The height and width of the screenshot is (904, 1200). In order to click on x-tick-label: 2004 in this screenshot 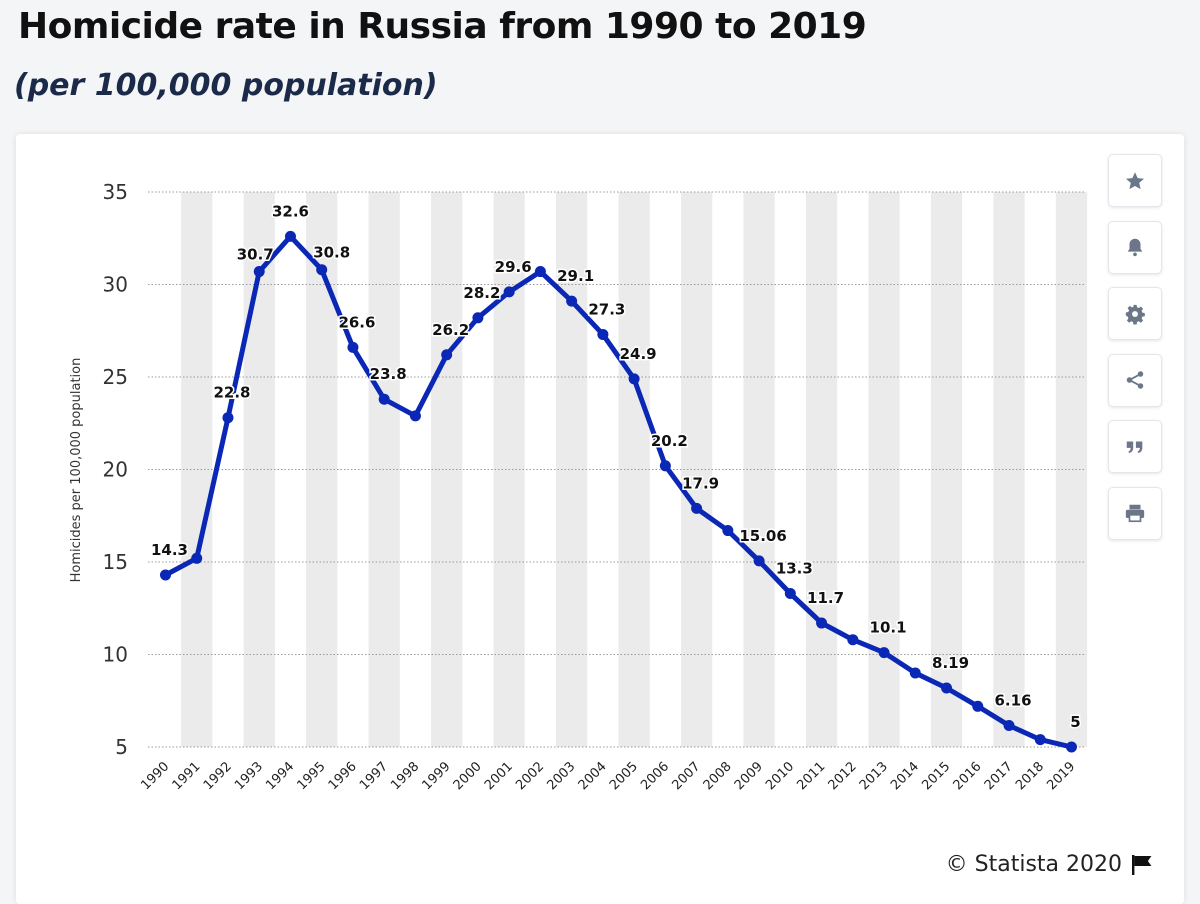, I will do `click(593, 776)`.